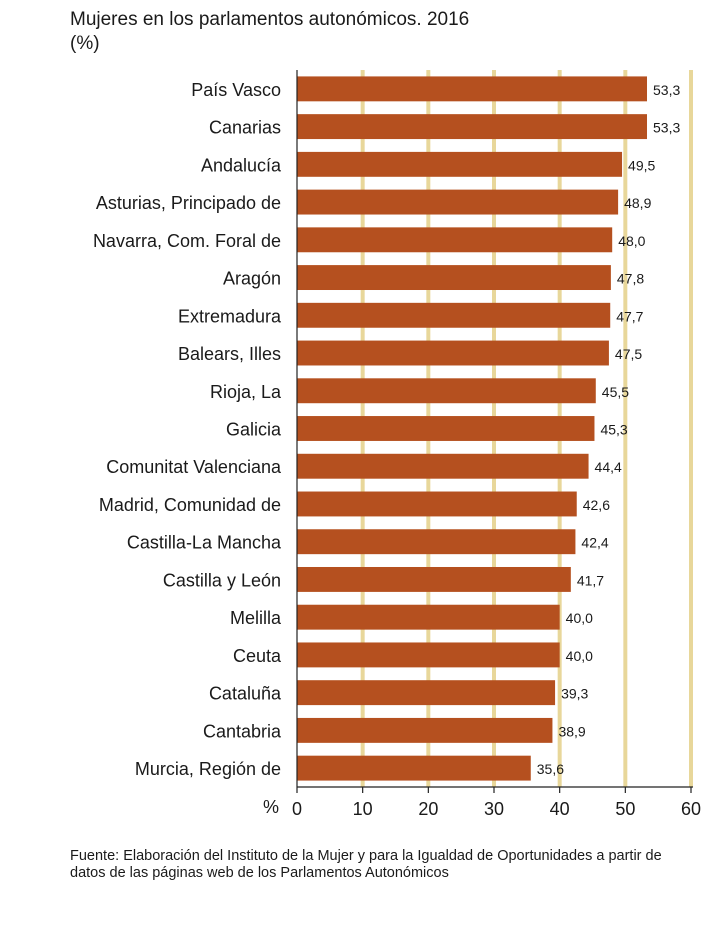  I want to click on x-tick-label: 40, so click(560, 809).